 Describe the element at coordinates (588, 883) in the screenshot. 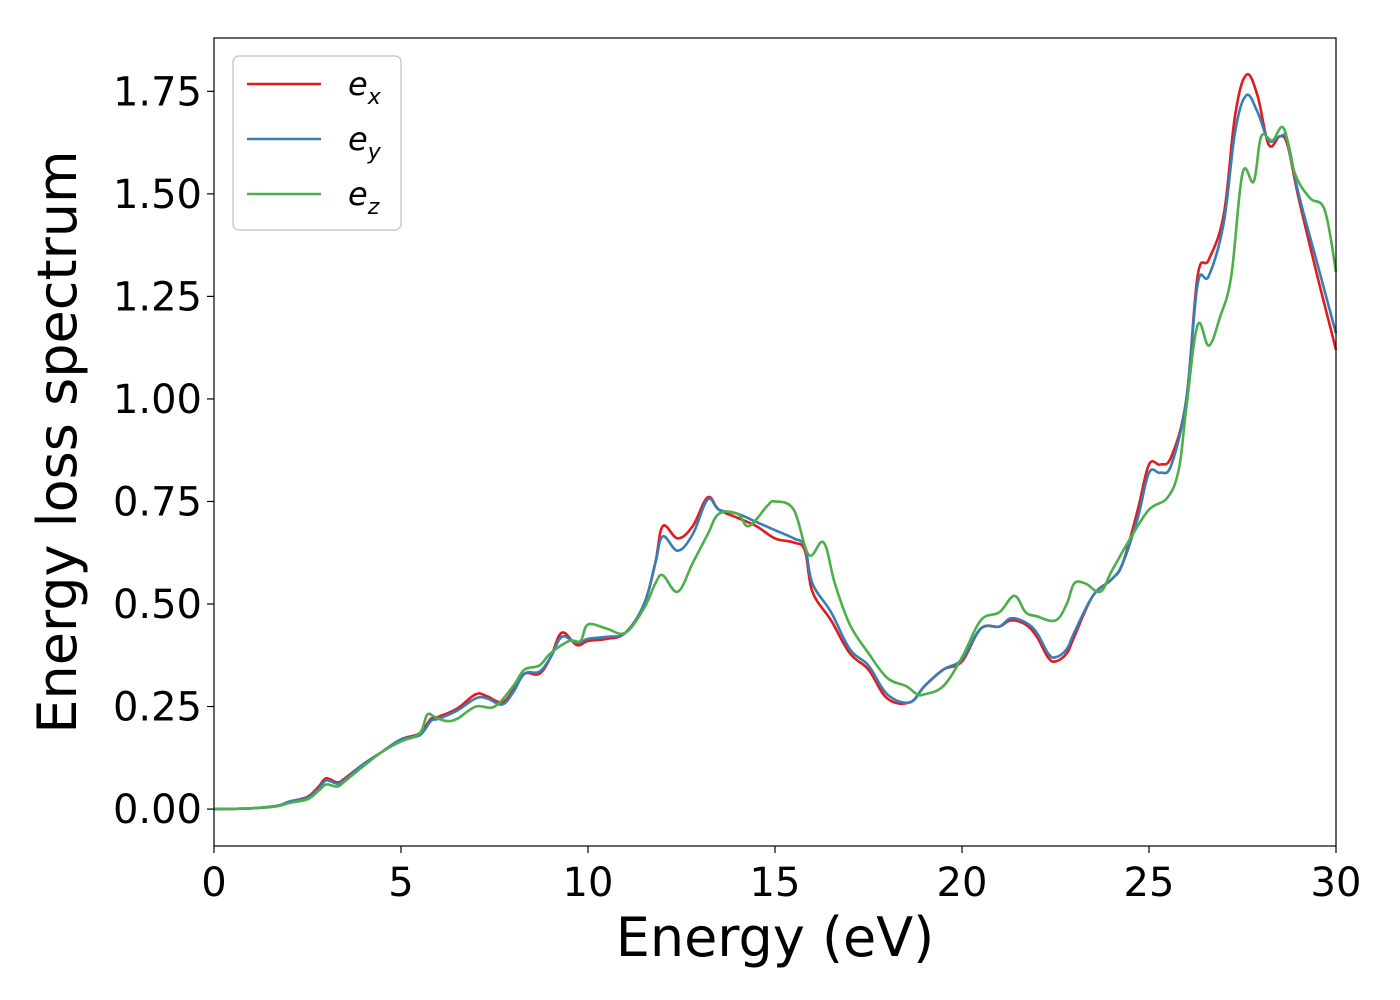

I see `x-tick-label: 10` at that location.